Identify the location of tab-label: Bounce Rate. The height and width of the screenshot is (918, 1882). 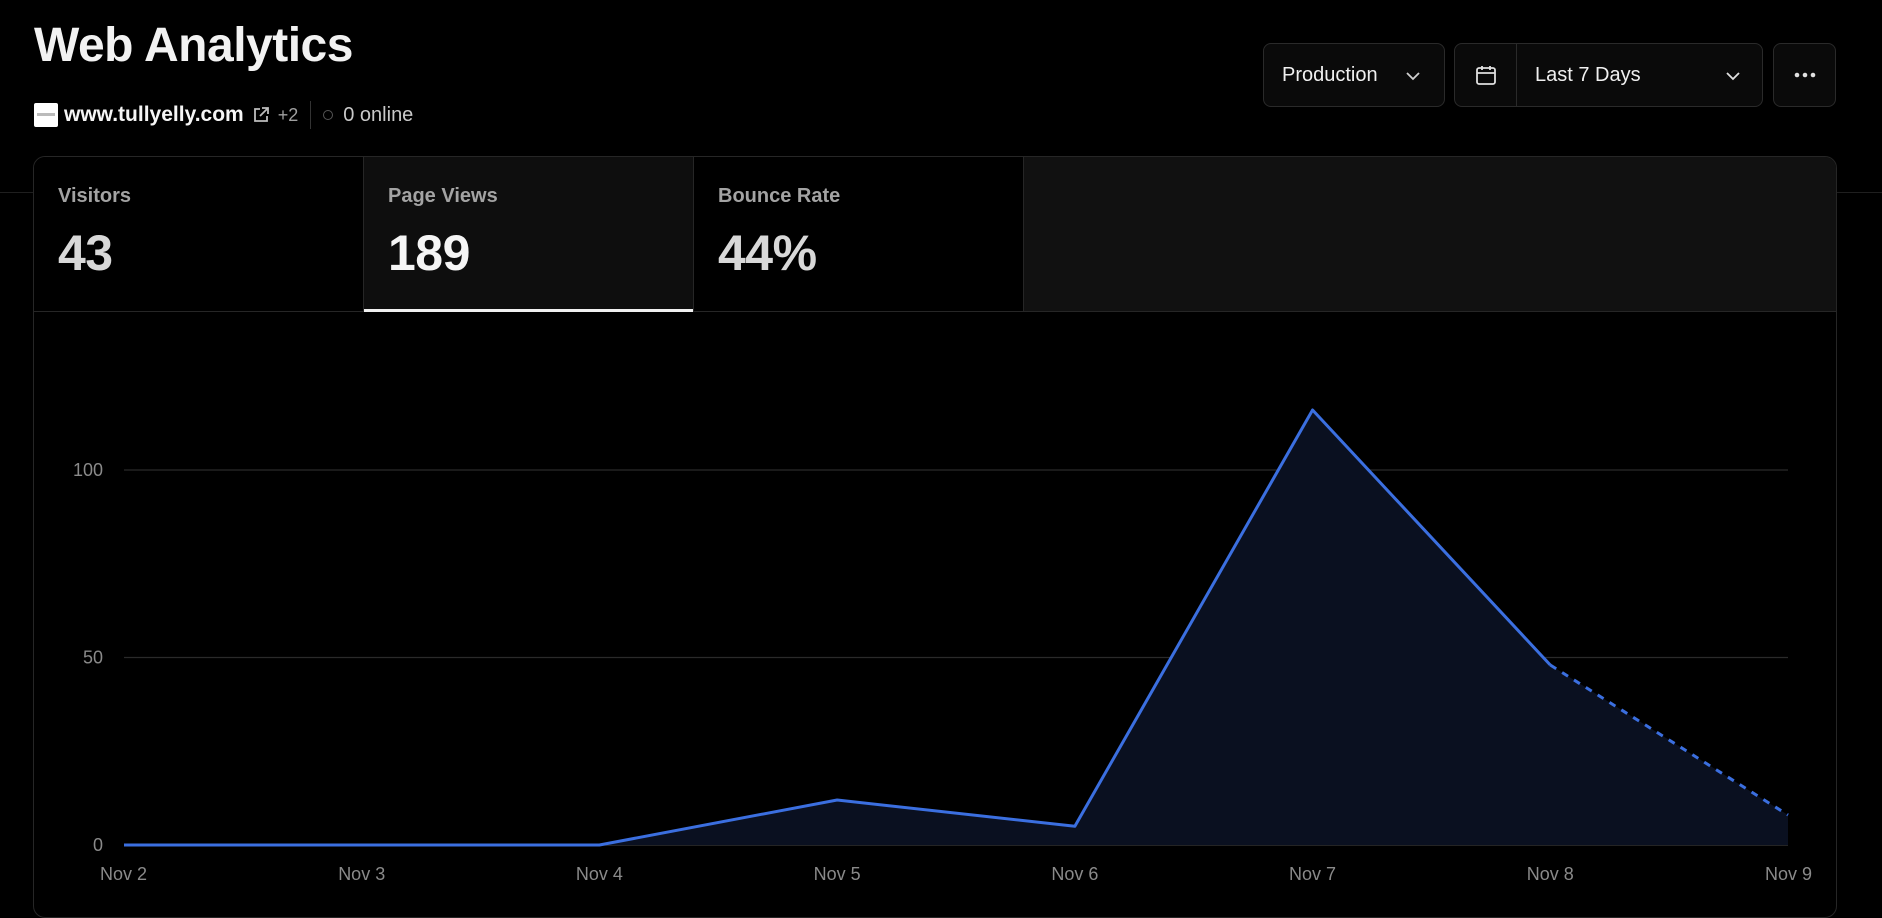
(779, 196).